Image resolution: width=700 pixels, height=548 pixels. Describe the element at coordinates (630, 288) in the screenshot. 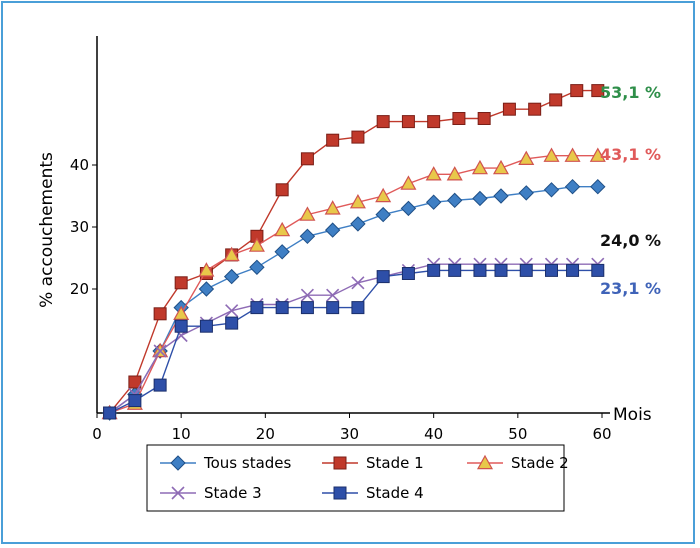

I see `end-value-label: 23,1 %` at that location.